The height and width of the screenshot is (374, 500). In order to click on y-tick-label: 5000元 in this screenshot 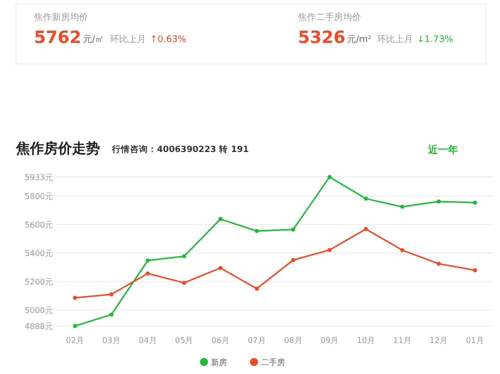, I will do `click(38, 310)`.